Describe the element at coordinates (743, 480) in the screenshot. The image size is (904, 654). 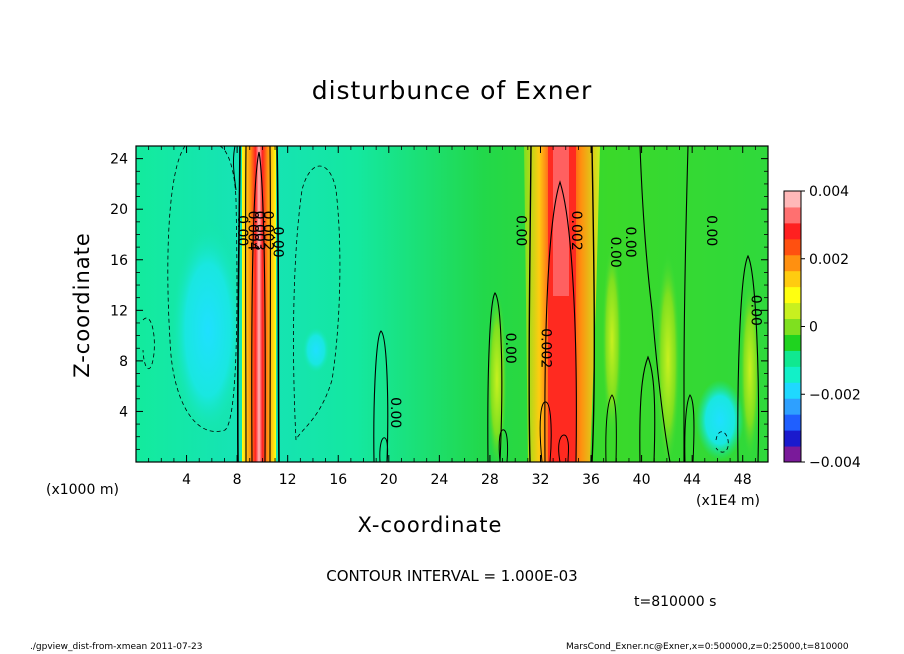
I see `x-tick-label: 48` at that location.